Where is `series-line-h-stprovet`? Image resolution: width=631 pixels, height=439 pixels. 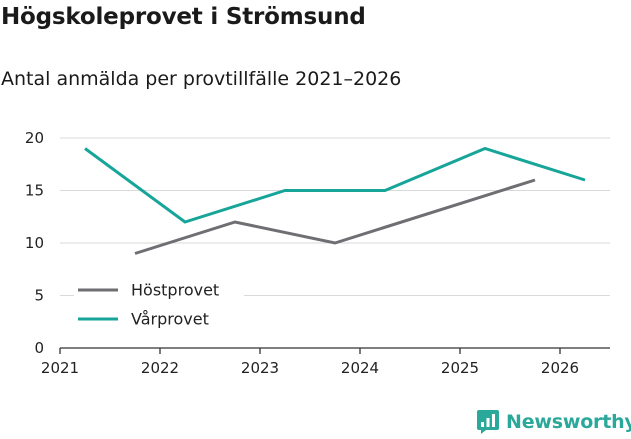 series-line-h-stprovet is located at coordinates (335, 216).